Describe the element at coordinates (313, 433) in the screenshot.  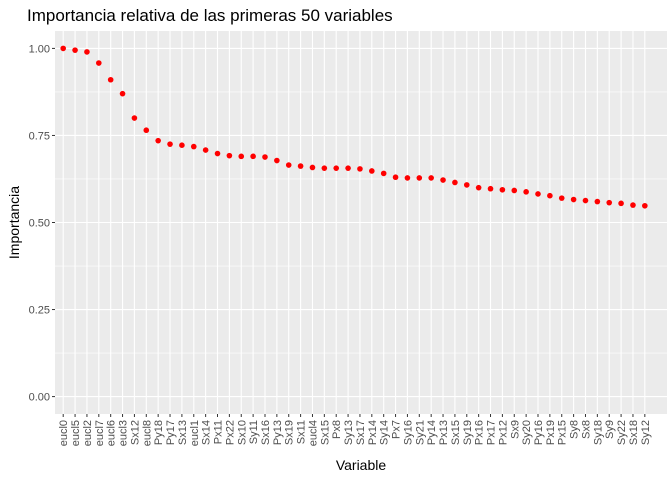
I see `x-tick-label: eucl4` at that location.